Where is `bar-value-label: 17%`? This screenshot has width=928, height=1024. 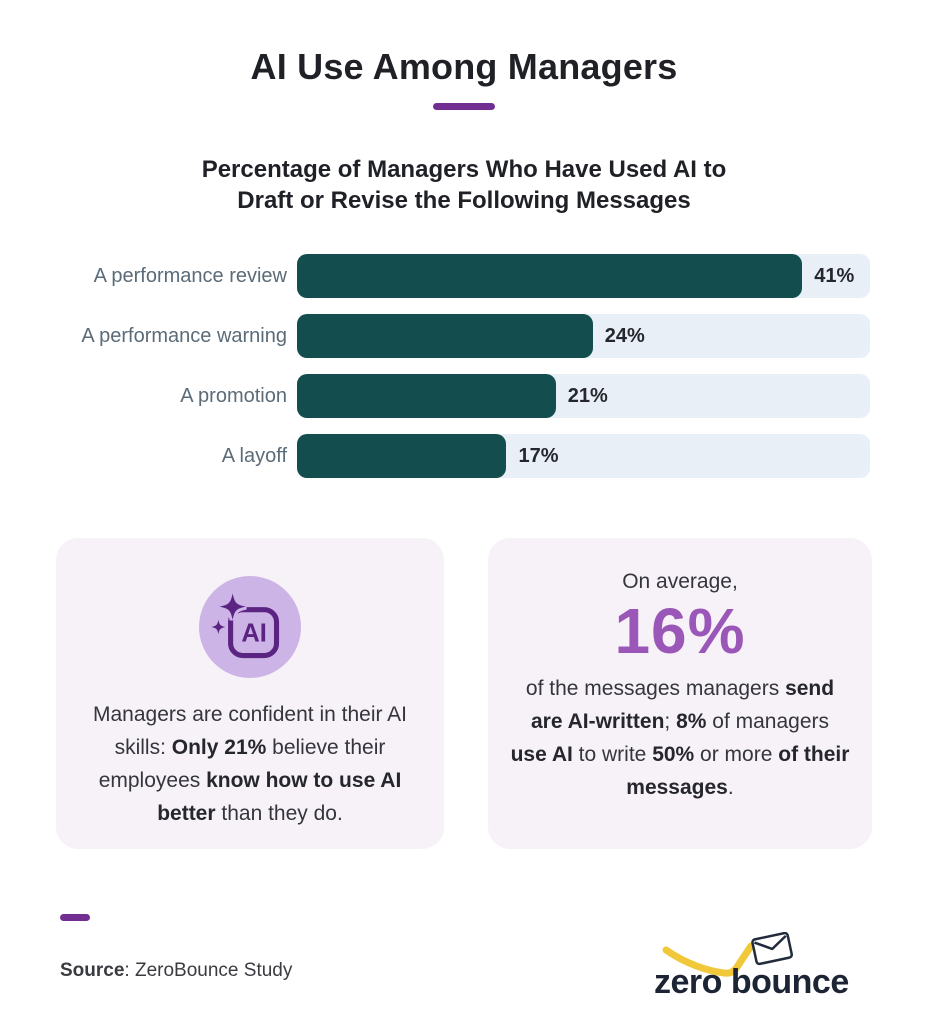
bar-value-label: 17% is located at coordinates (538, 456).